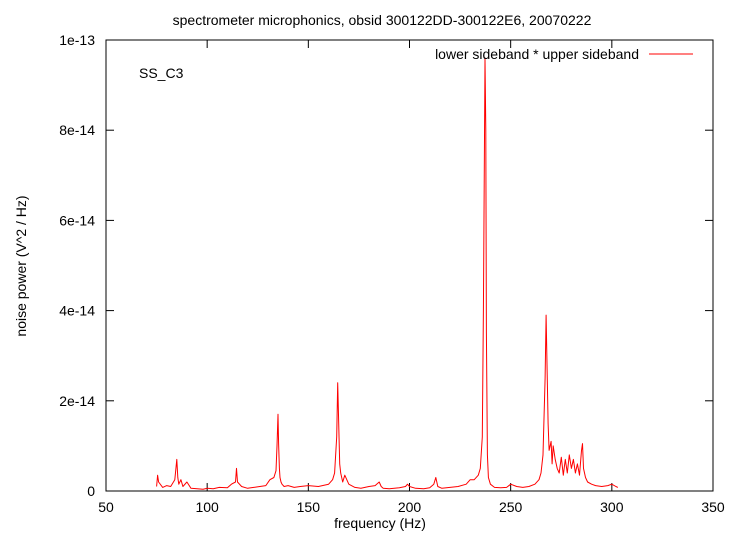 Image resolution: width=740 pixels, height=540 pixels. What do you see at coordinates (77, 40) in the screenshot?
I see `y-tick-label: 1e-13` at bounding box center [77, 40].